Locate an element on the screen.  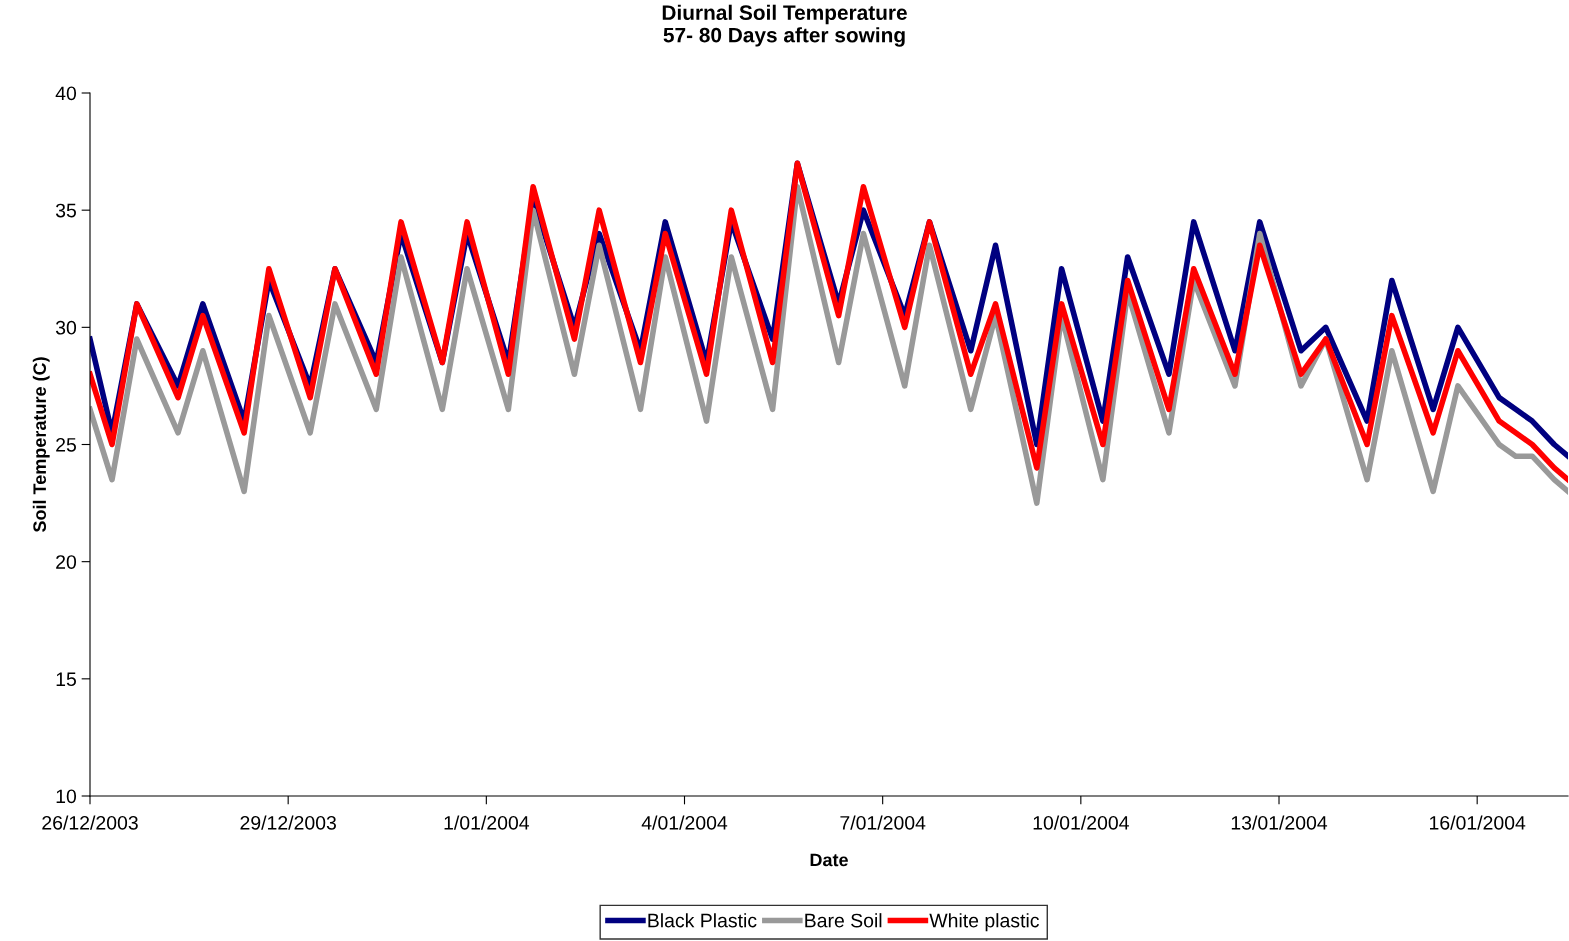
y-tick-label: 25 is located at coordinates (66, 444).